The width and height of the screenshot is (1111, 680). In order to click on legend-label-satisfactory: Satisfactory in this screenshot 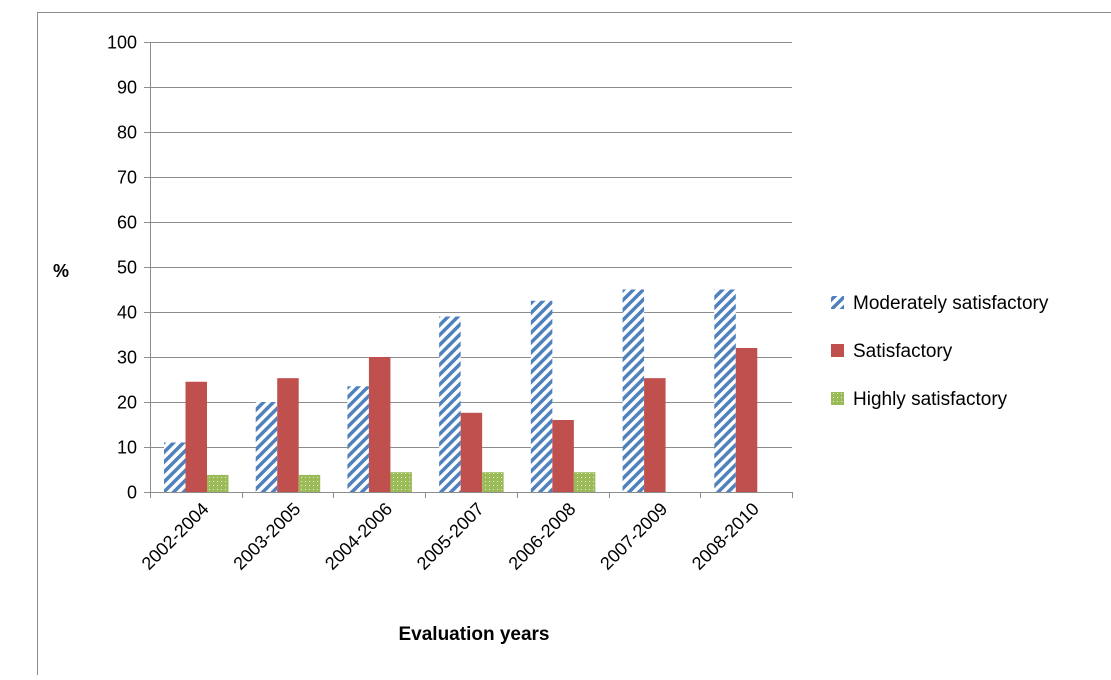, I will do `click(903, 351)`.